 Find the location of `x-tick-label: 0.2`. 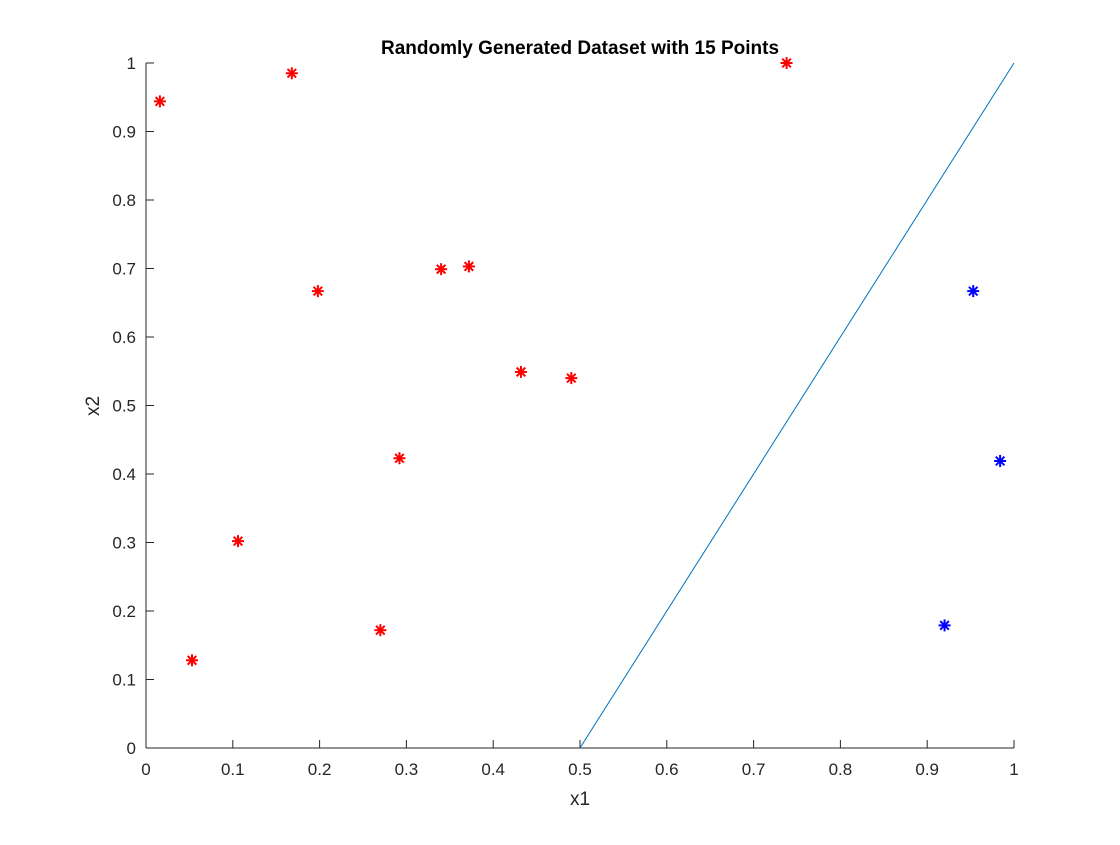

x-tick-label: 0.2 is located at coordinates (320, 769).